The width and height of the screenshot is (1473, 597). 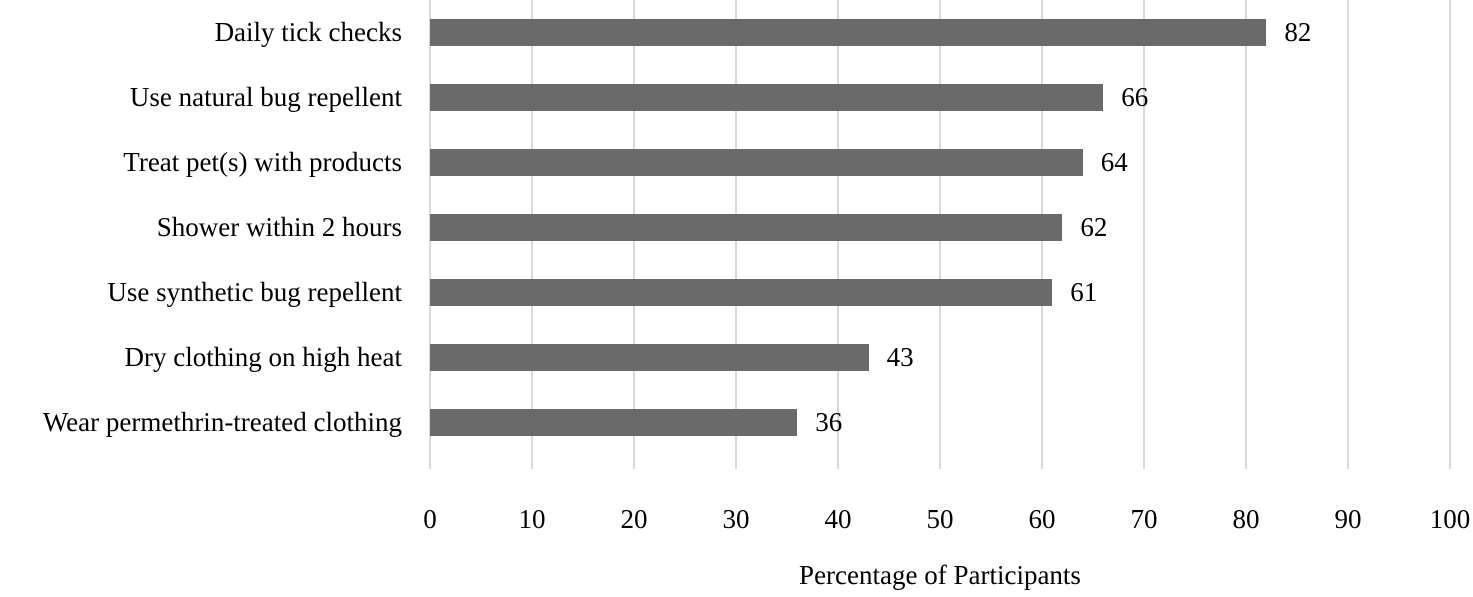 I want to click on category-label-shower: Shower within 2 hours, so click(x=279, y=227).